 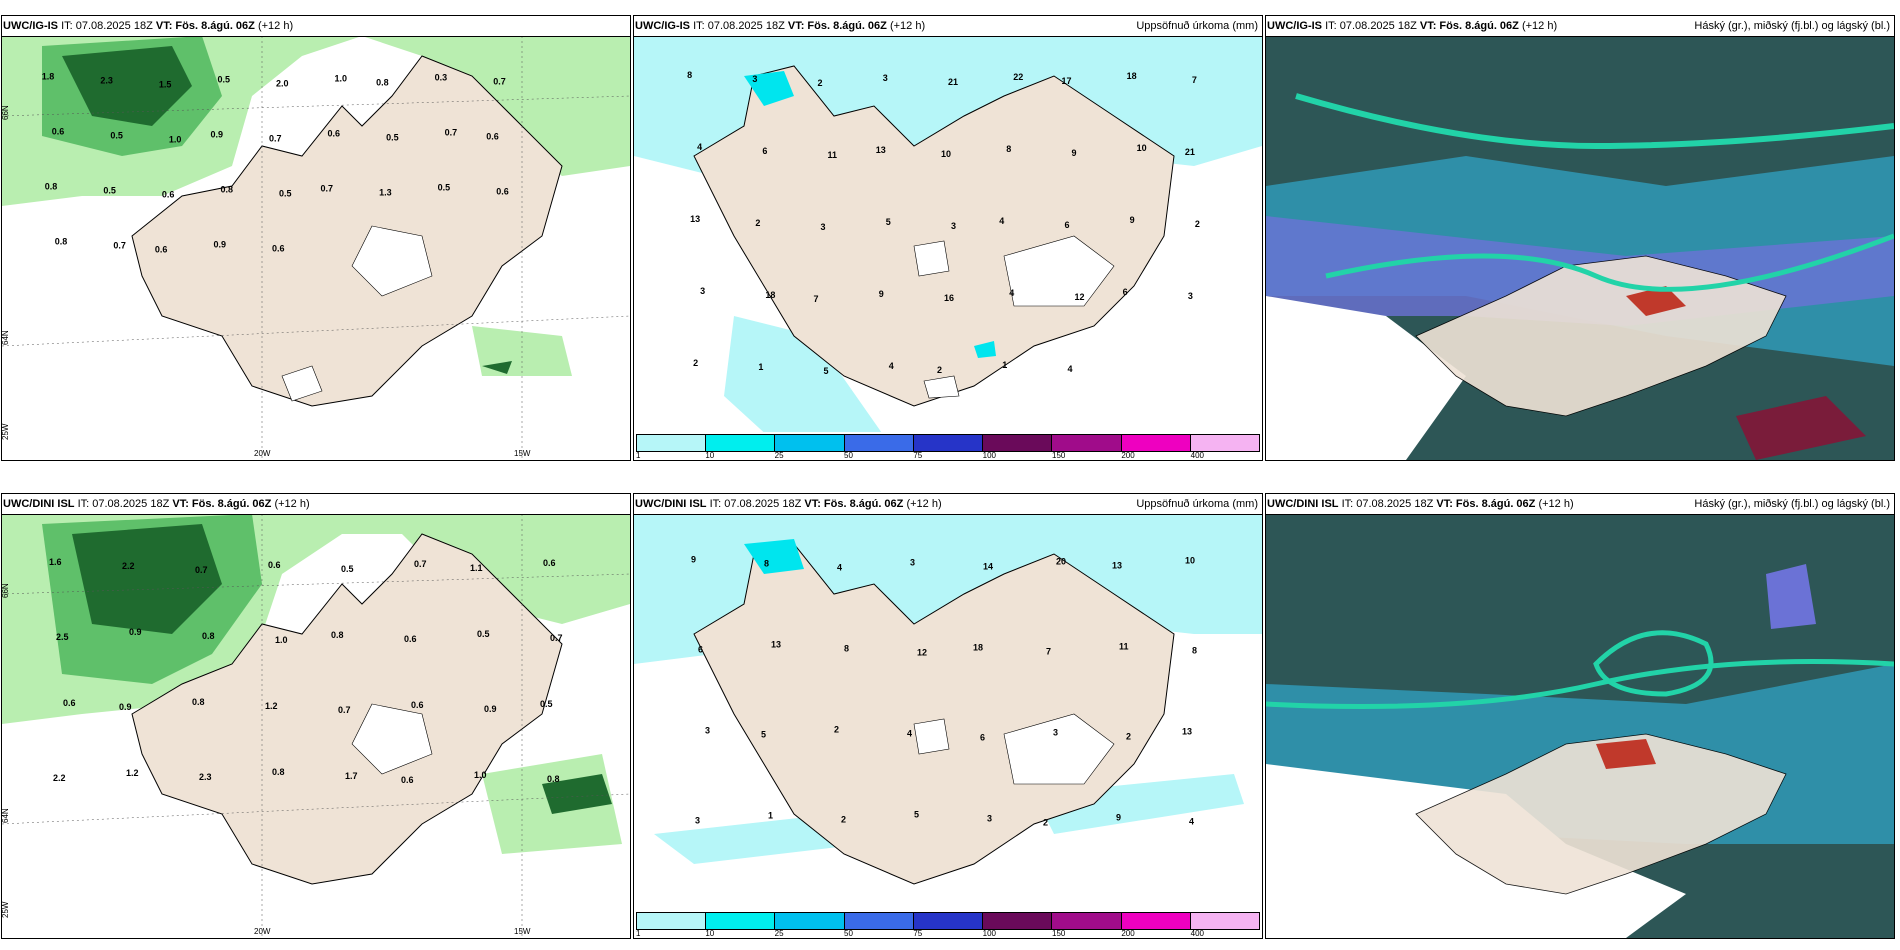 I want to click on map-value-label: 1.5, so click(x=165, y=85).